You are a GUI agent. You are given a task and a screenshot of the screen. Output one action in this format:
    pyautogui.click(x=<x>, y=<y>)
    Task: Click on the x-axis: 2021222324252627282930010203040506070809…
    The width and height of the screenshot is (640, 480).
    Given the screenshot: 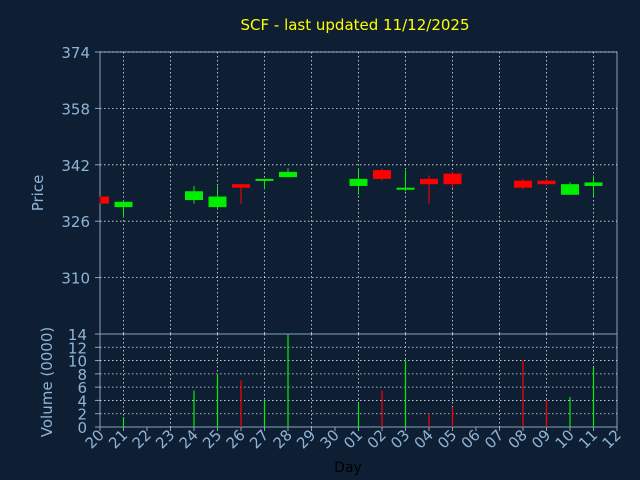 What is the action you would take?
    pyautogui.click(x=353, y=439)
    